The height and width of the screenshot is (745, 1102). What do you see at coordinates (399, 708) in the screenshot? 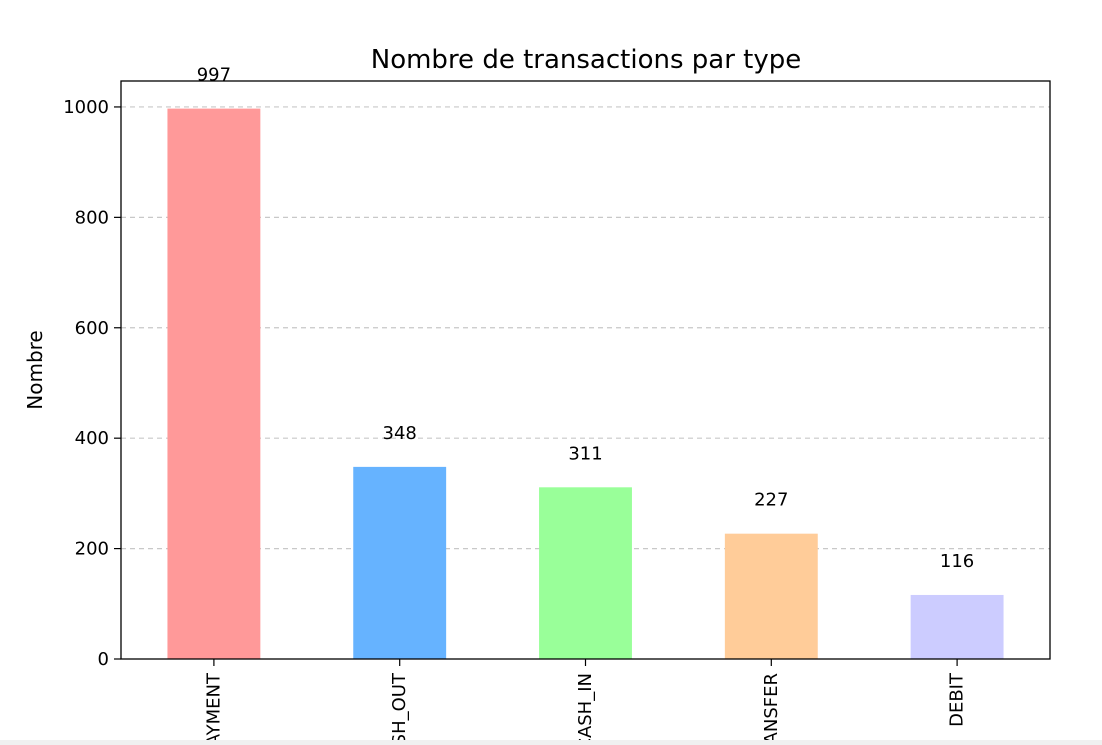
I see `x-tick-label: CASH_OUT` at bounding box center [399, 708].